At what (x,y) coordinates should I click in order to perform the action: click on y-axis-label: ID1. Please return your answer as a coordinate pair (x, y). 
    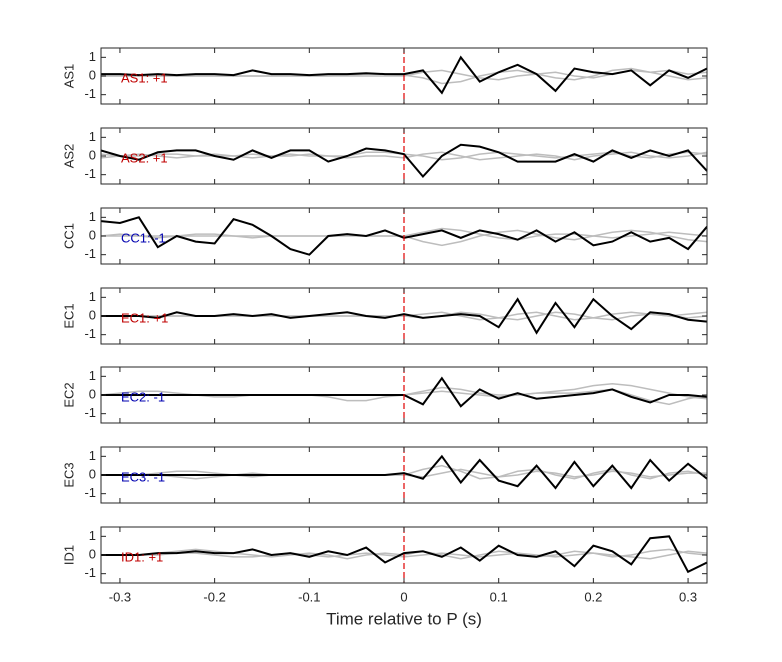
    Looking at the image, I should click on (68, 555).